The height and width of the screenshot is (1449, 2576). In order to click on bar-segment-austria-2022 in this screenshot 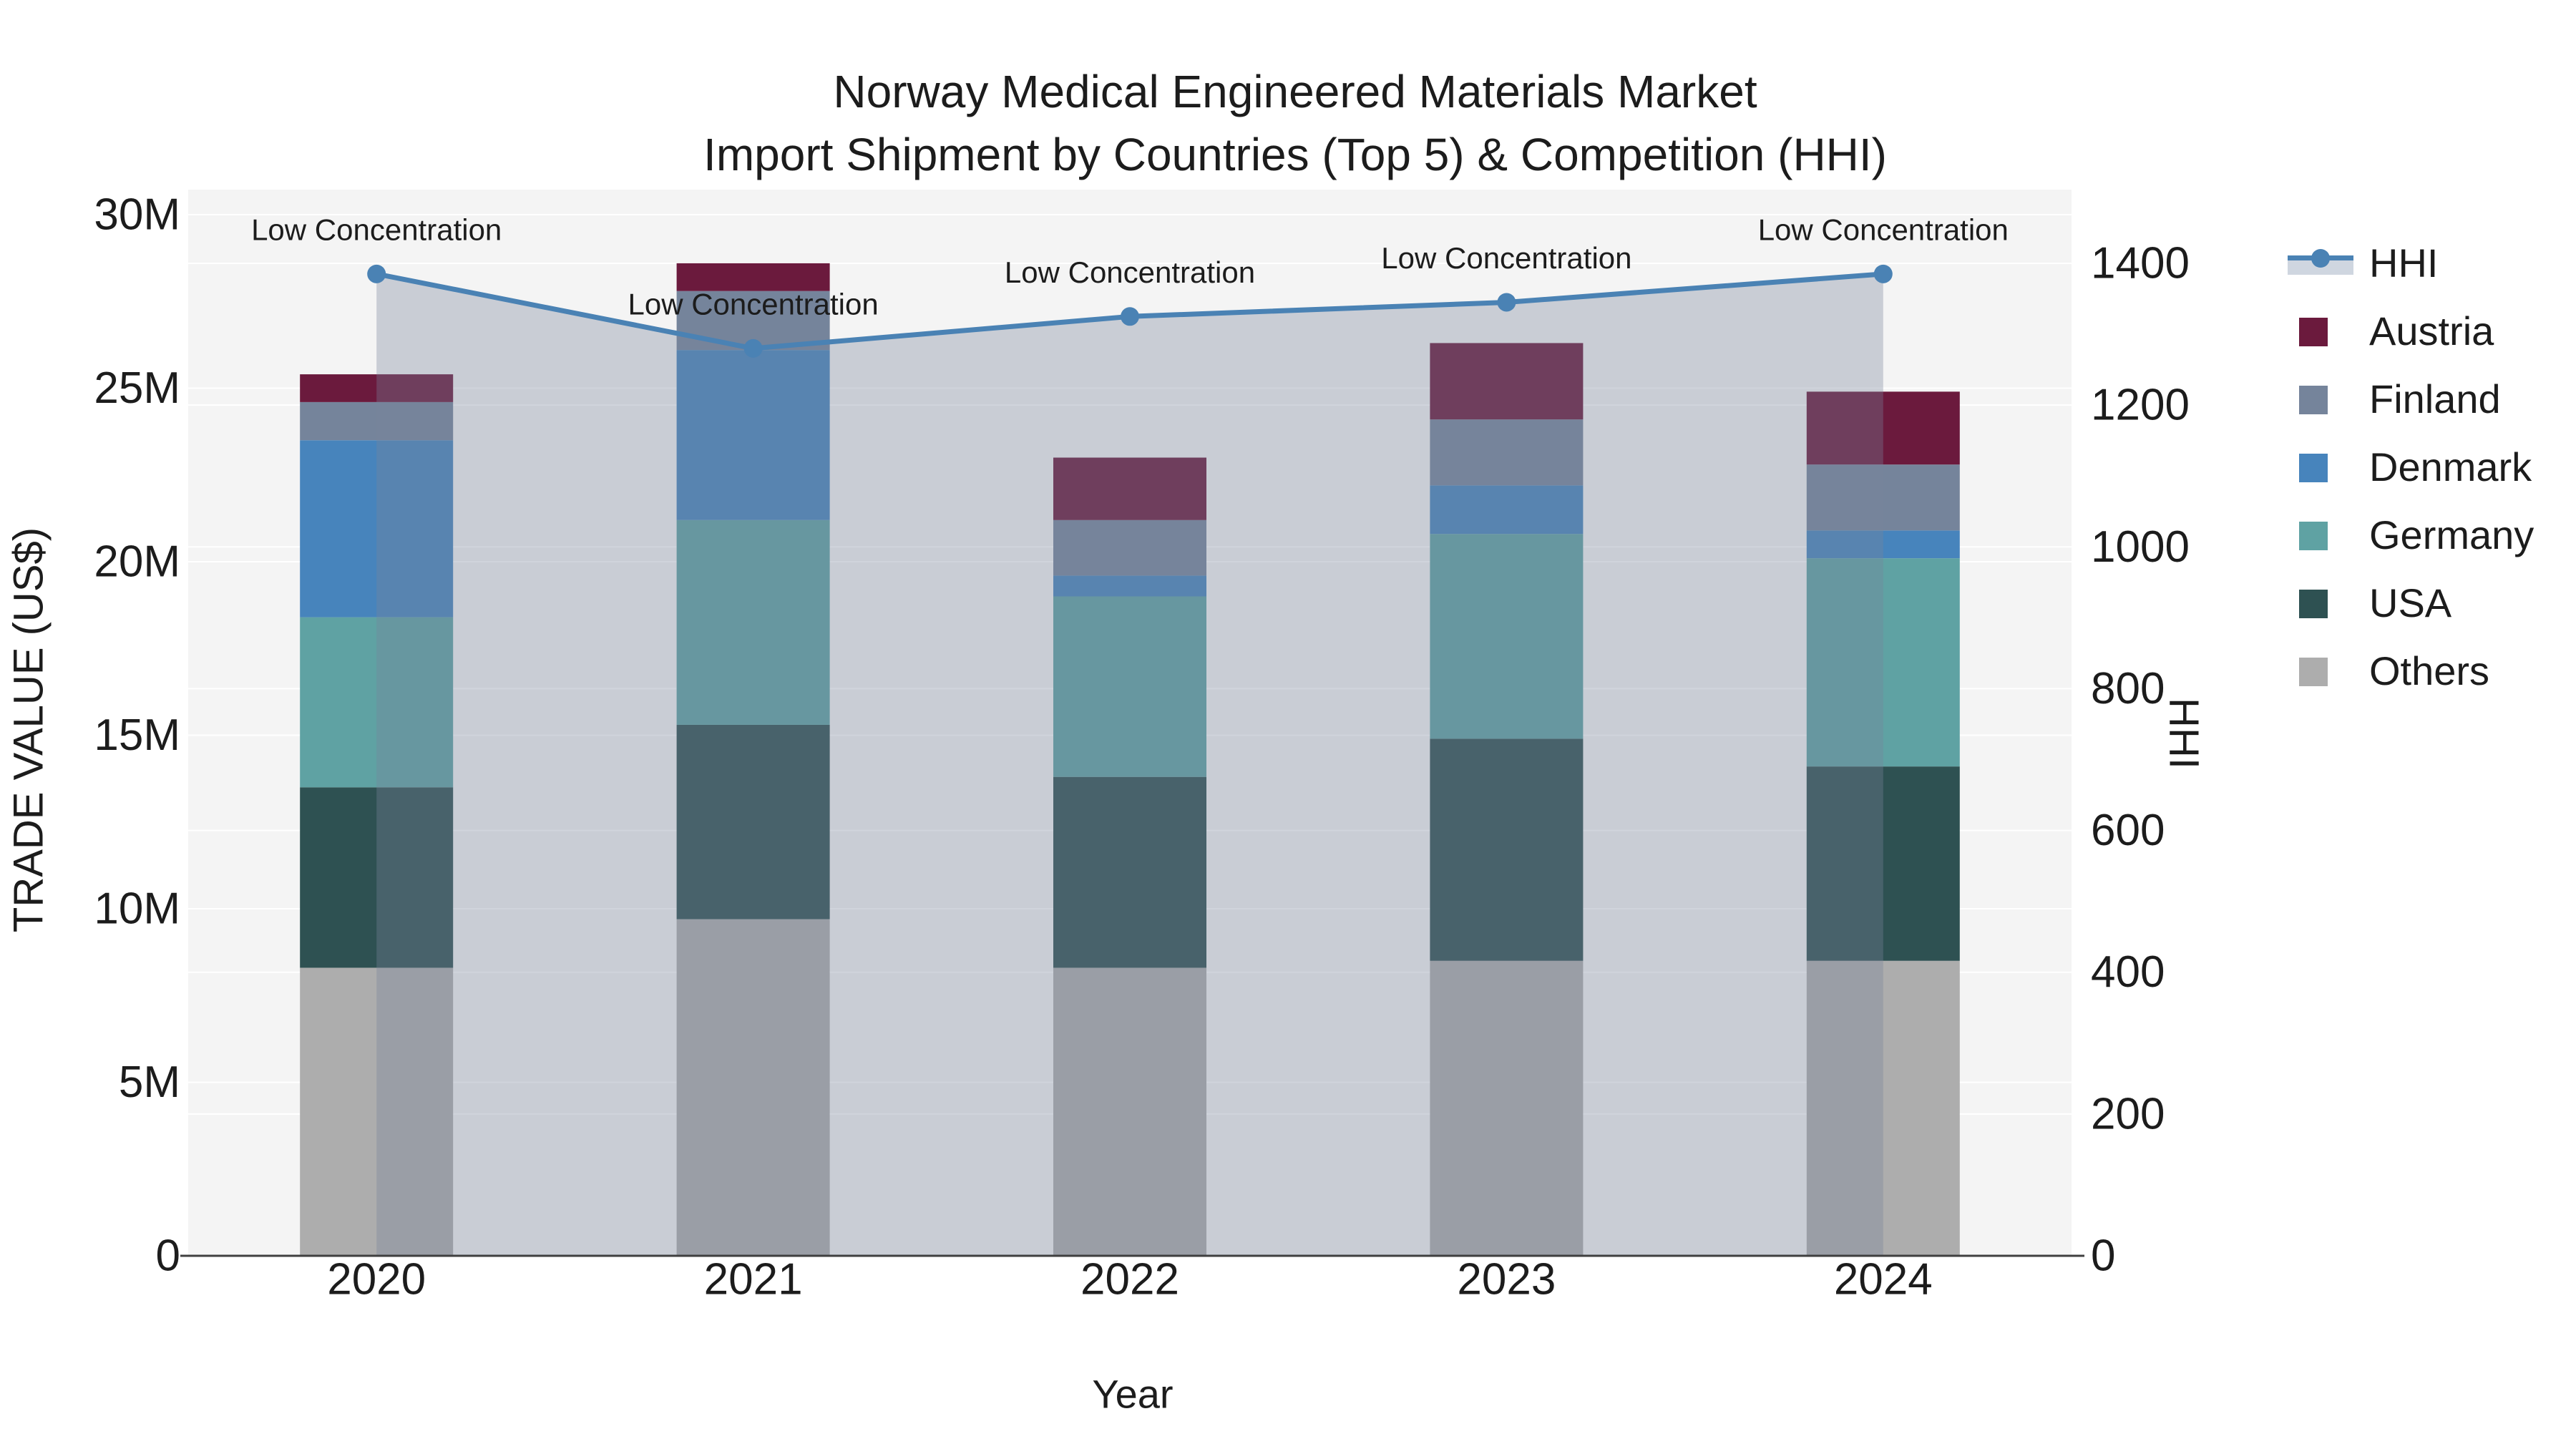, I will do `click(1129, 488)`.